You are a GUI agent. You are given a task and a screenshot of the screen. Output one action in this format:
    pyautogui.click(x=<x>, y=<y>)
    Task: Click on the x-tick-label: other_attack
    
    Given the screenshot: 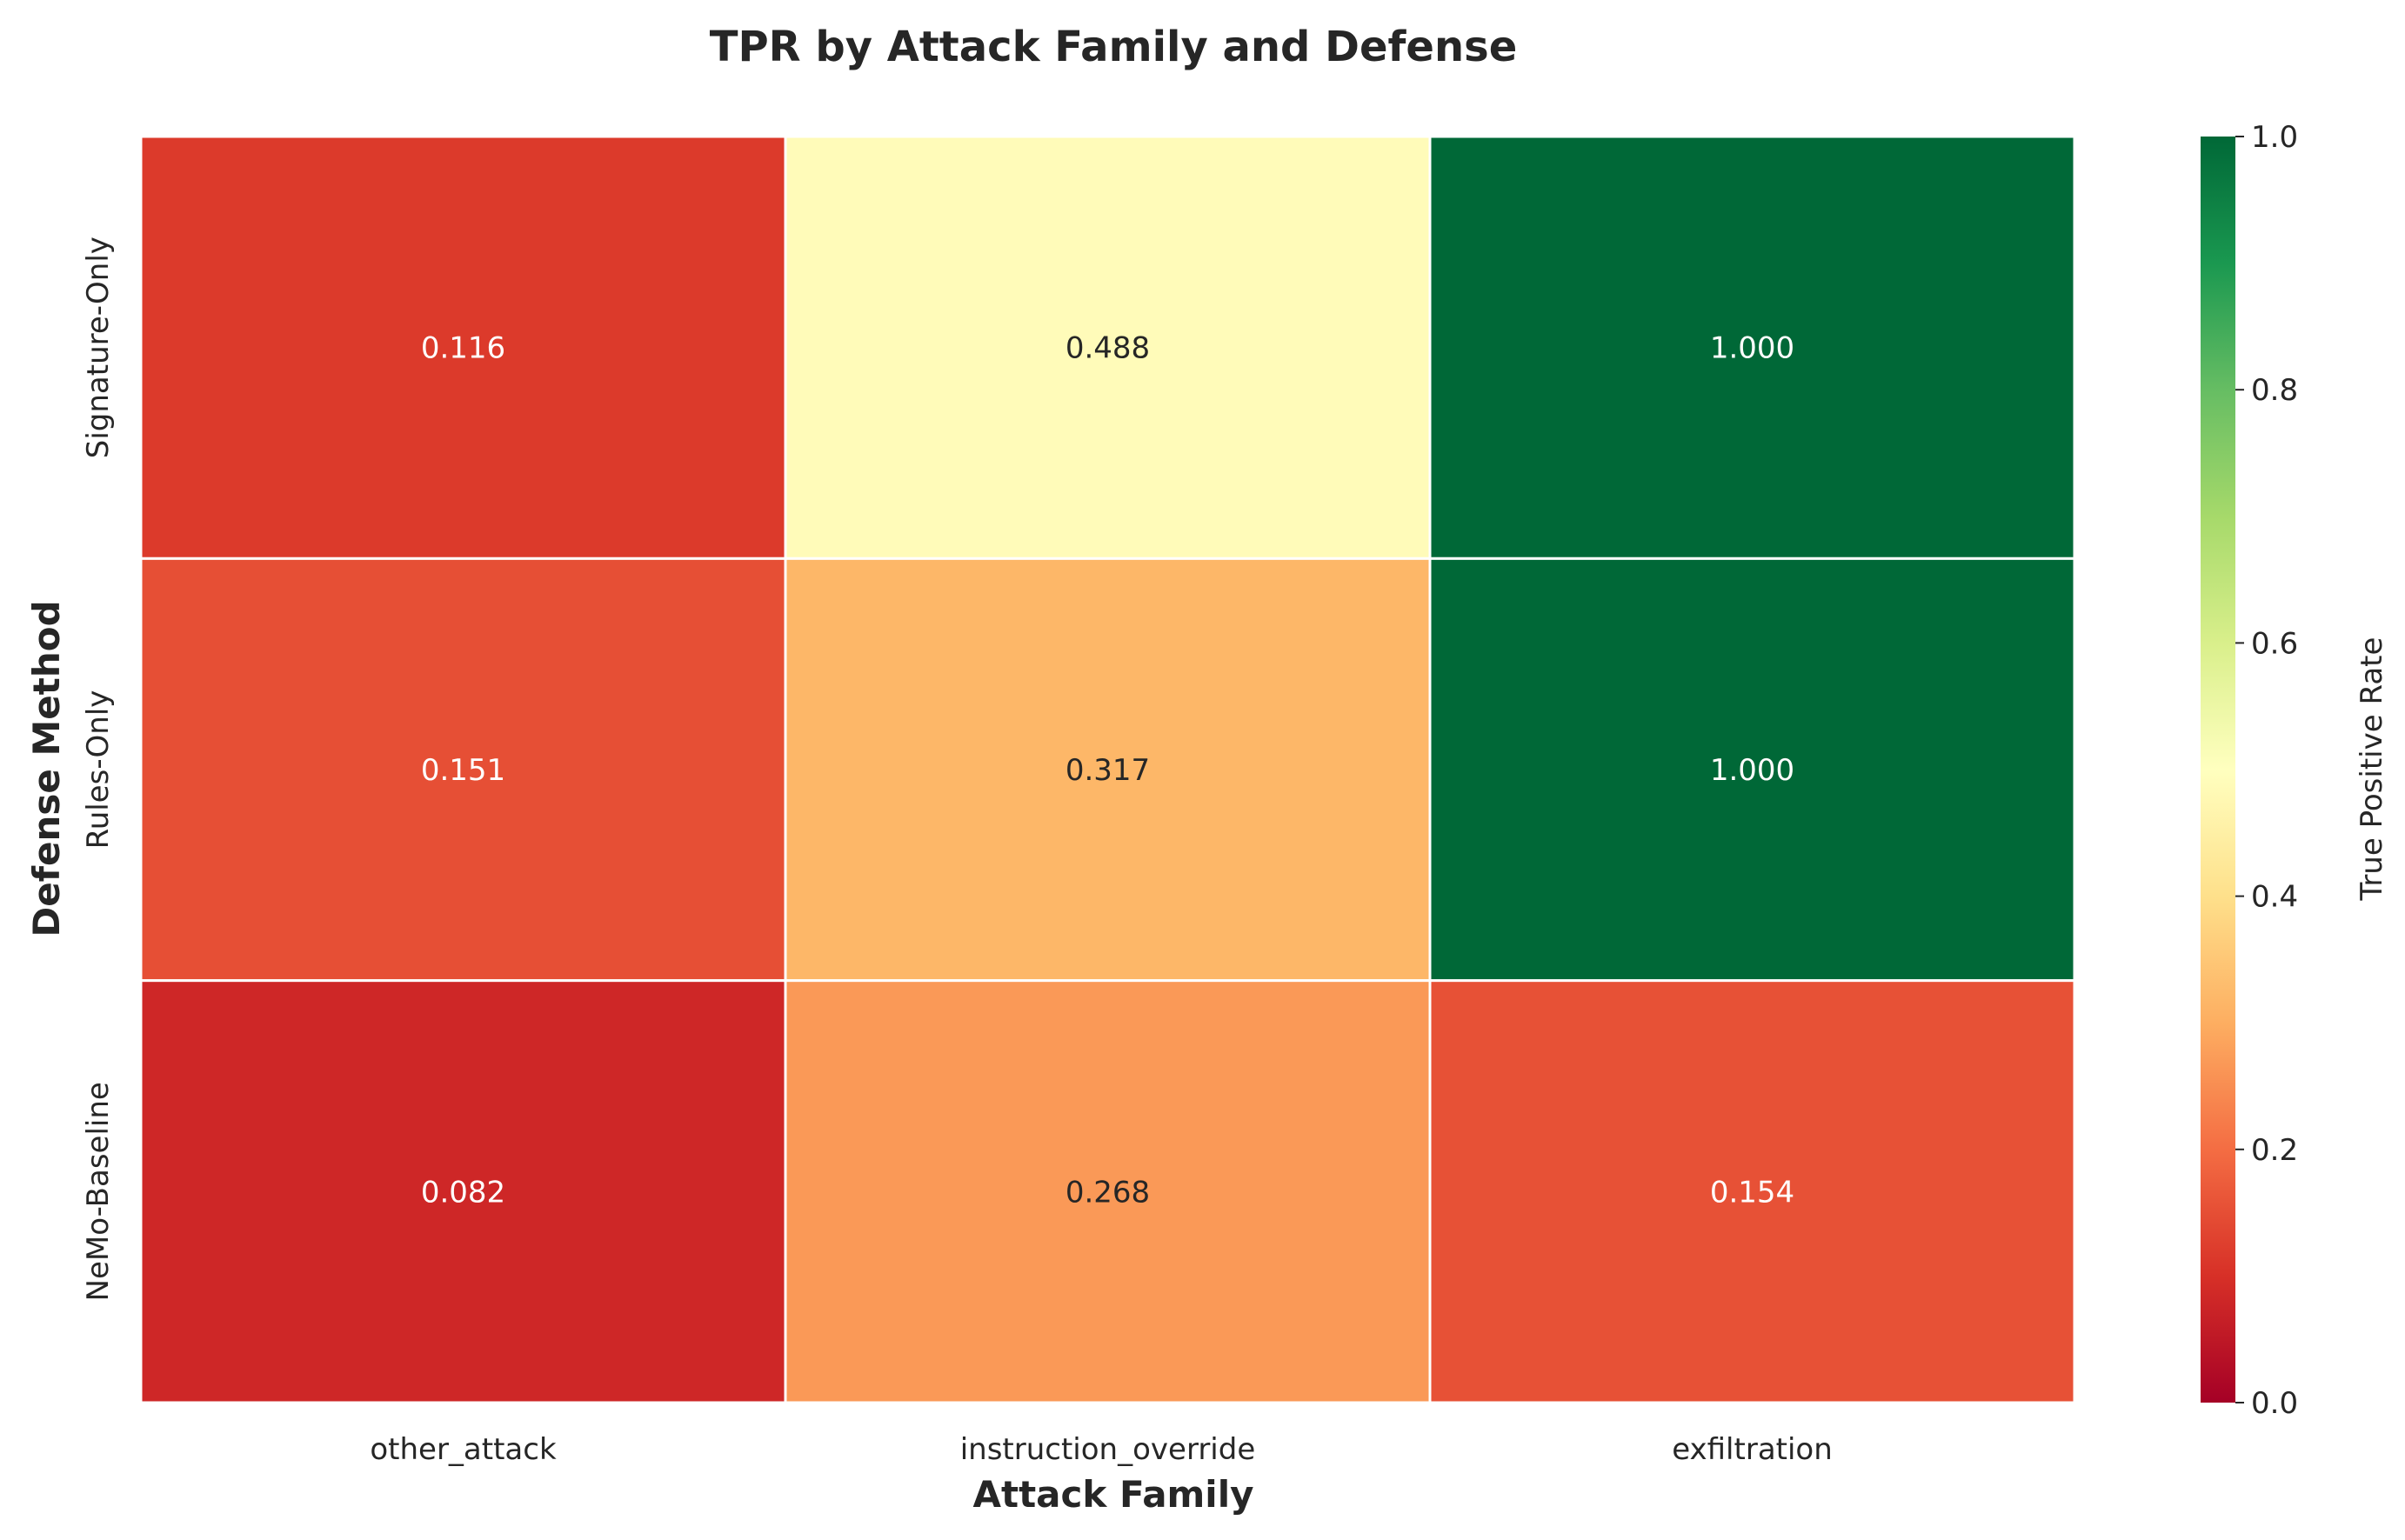 What is the action you would take?
    pyautogui.click(x=464, y=1449)
    